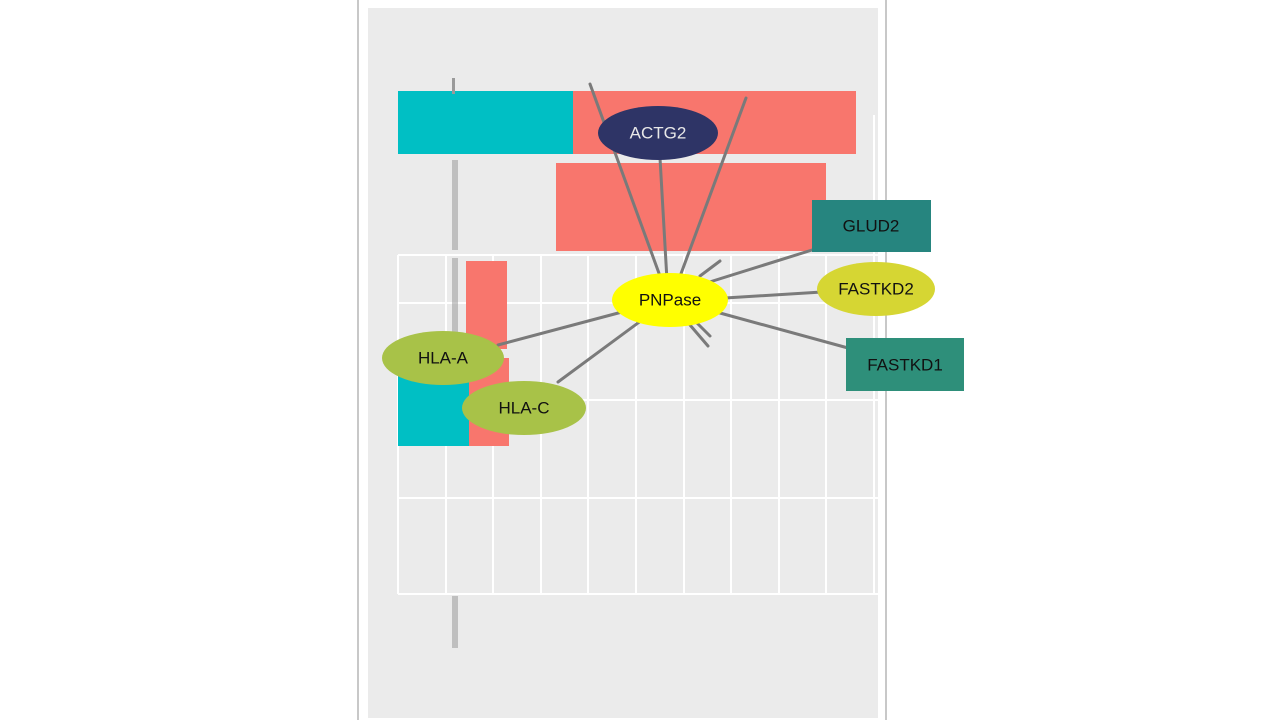 This screenshot has width=1280, height=720. I want to click on fastkd1-label: FASTKD1, so click(905, 365).